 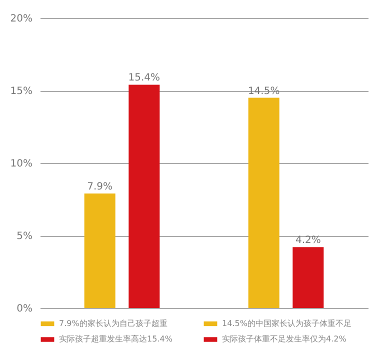 What do you see at coordinates (21, 164) in the screenshot?
I see `y-tick-label: 10%` at bounding box center [21, 164].